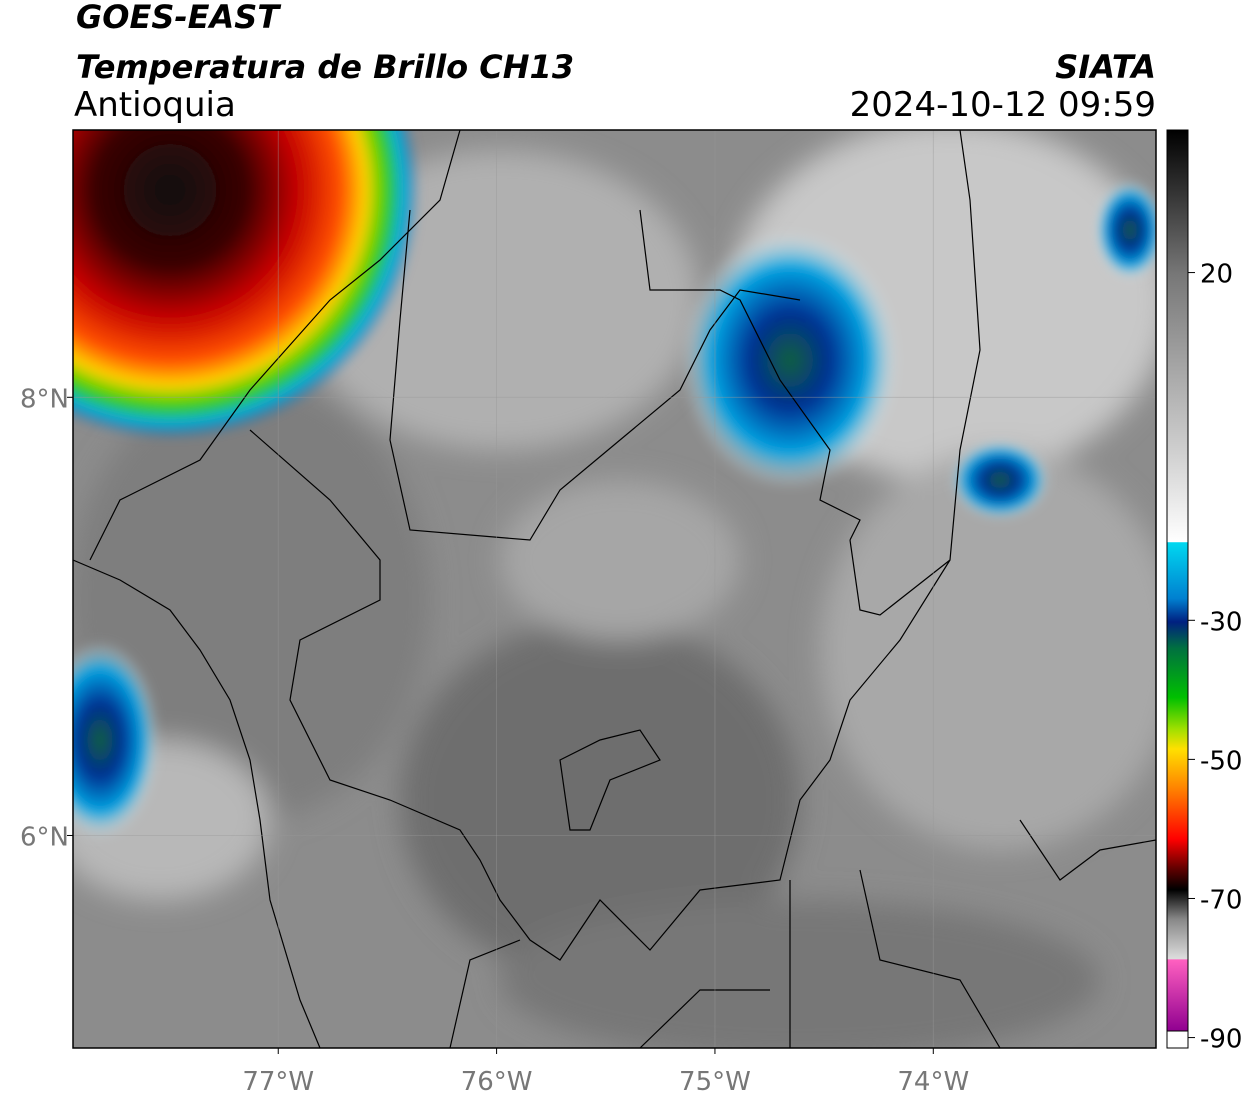 The height and width of the screenshot is (1099, 1252). I want to click on colorbar-tick-label: -30, so click(1221, 622).